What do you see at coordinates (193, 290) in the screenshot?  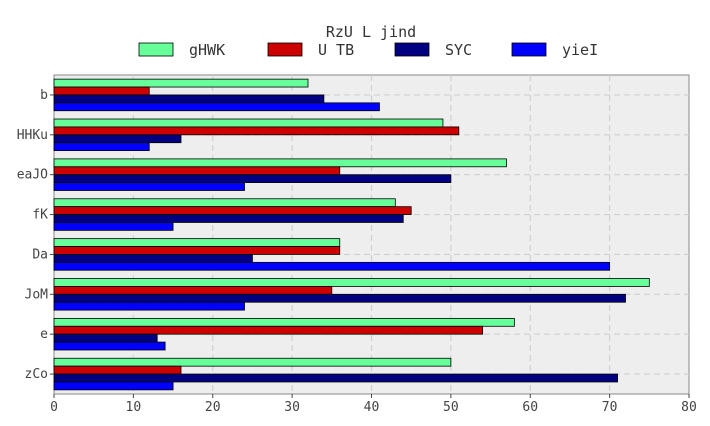 I see `bar-u-tb-jom` at bounding box center [193, 290].